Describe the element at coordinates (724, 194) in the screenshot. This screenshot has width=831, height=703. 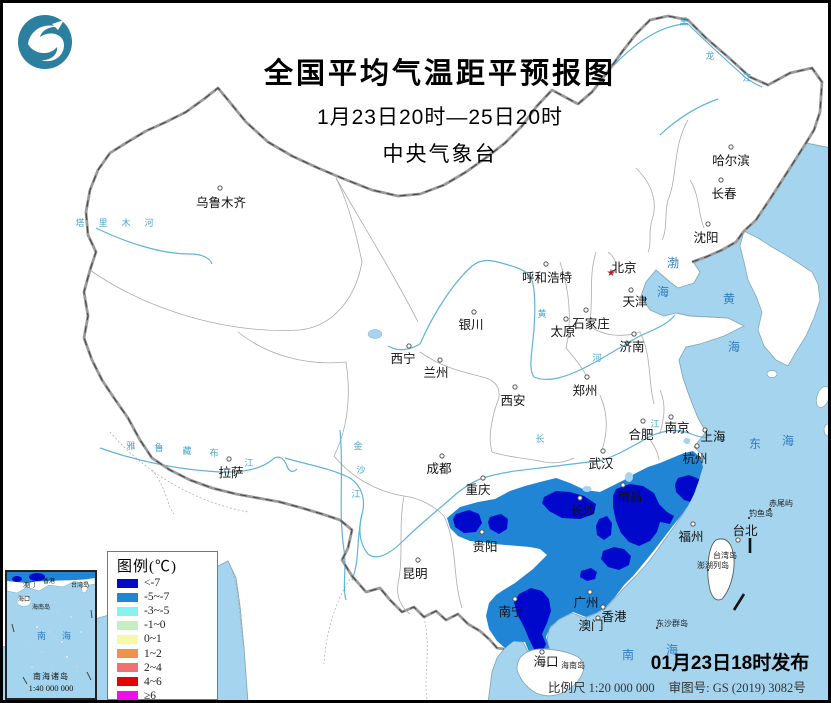
I see `city-label: 长春` at that location.